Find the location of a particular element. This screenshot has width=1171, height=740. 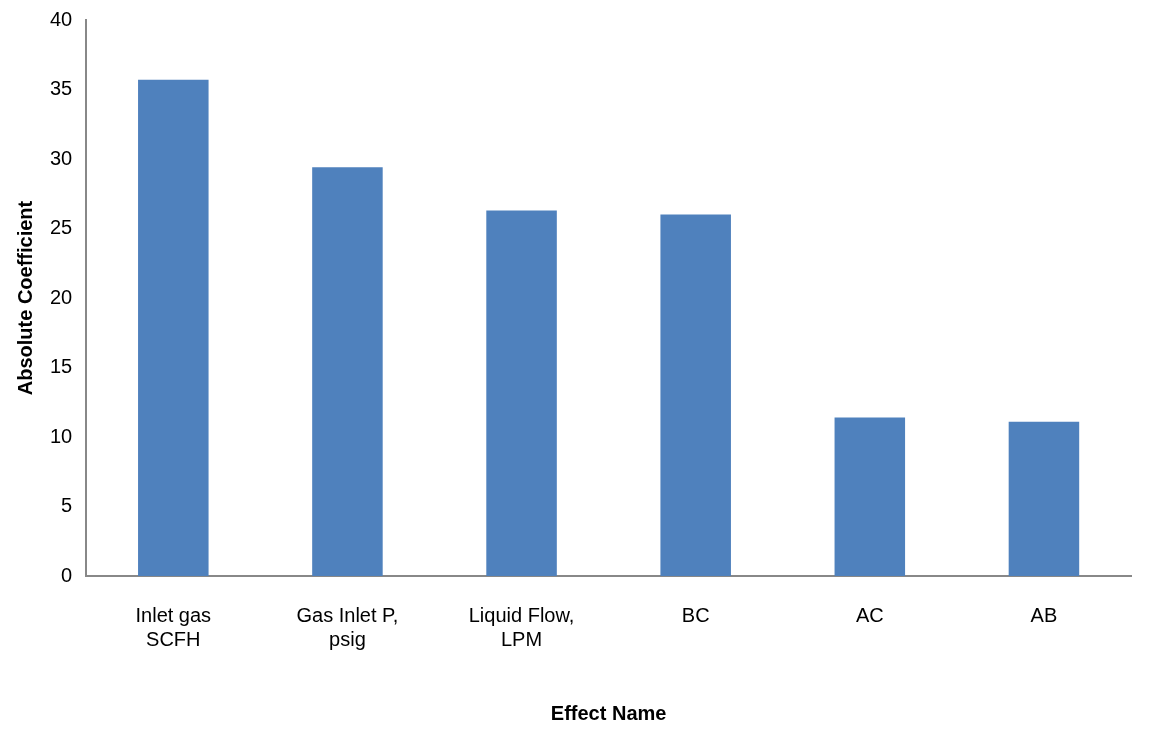

y-tick-label: 25 is located at coordinates (61, 227).